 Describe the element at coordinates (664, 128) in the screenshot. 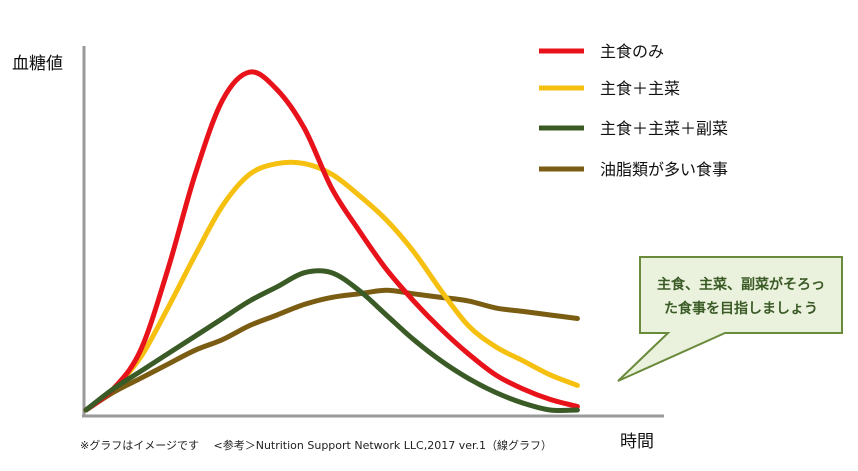

I see `legend-label-series-3: 主食＋主菜＋副菜` at that location.